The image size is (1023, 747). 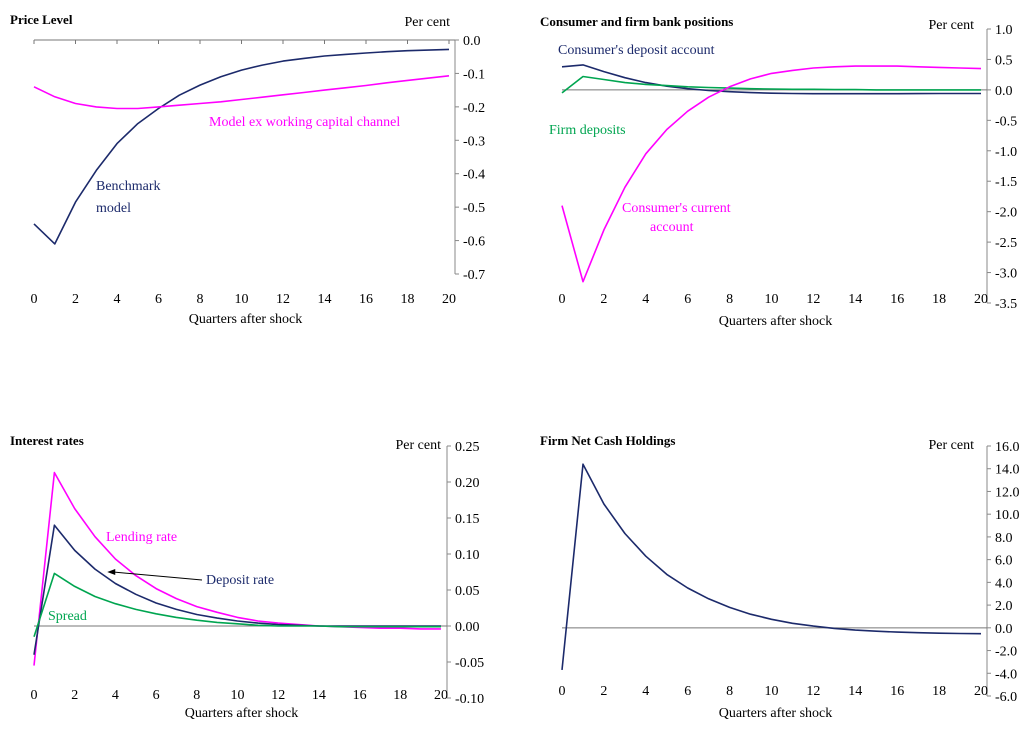 I want to click on y-tick-label: 0.20, so click(x=467, y=483).